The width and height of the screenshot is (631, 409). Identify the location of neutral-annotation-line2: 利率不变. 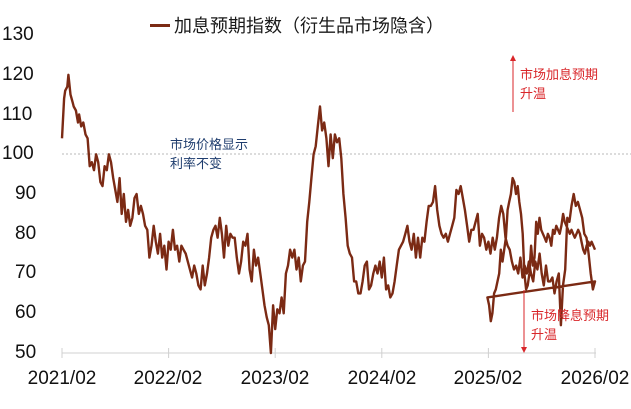
(196, 164).